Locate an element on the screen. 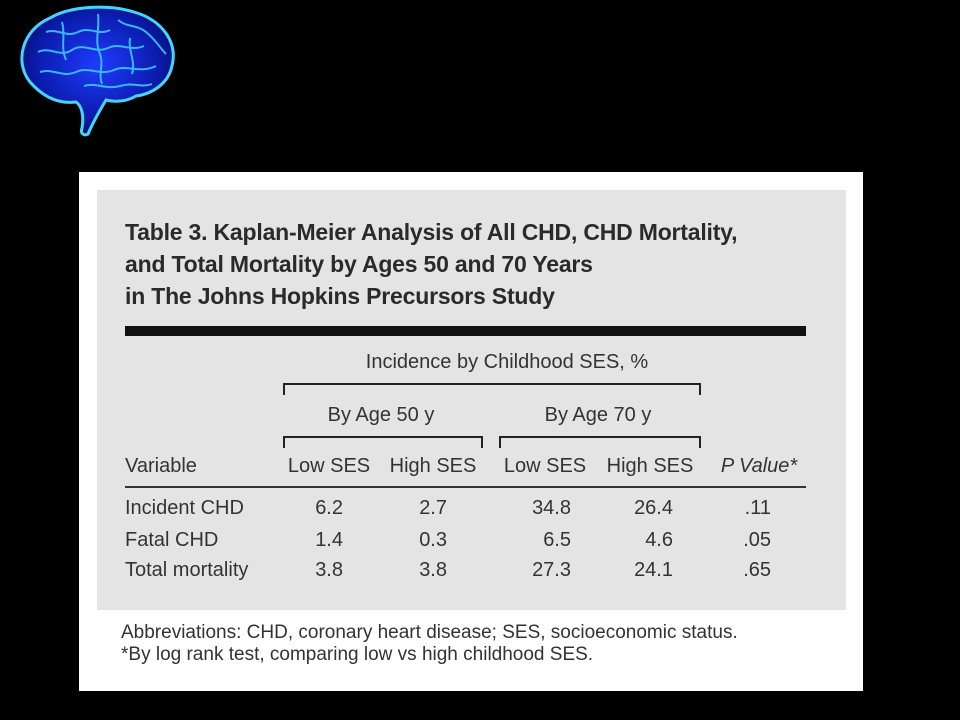 The image size is (960, 720). brain-icon is located at coordinates (97, 71).